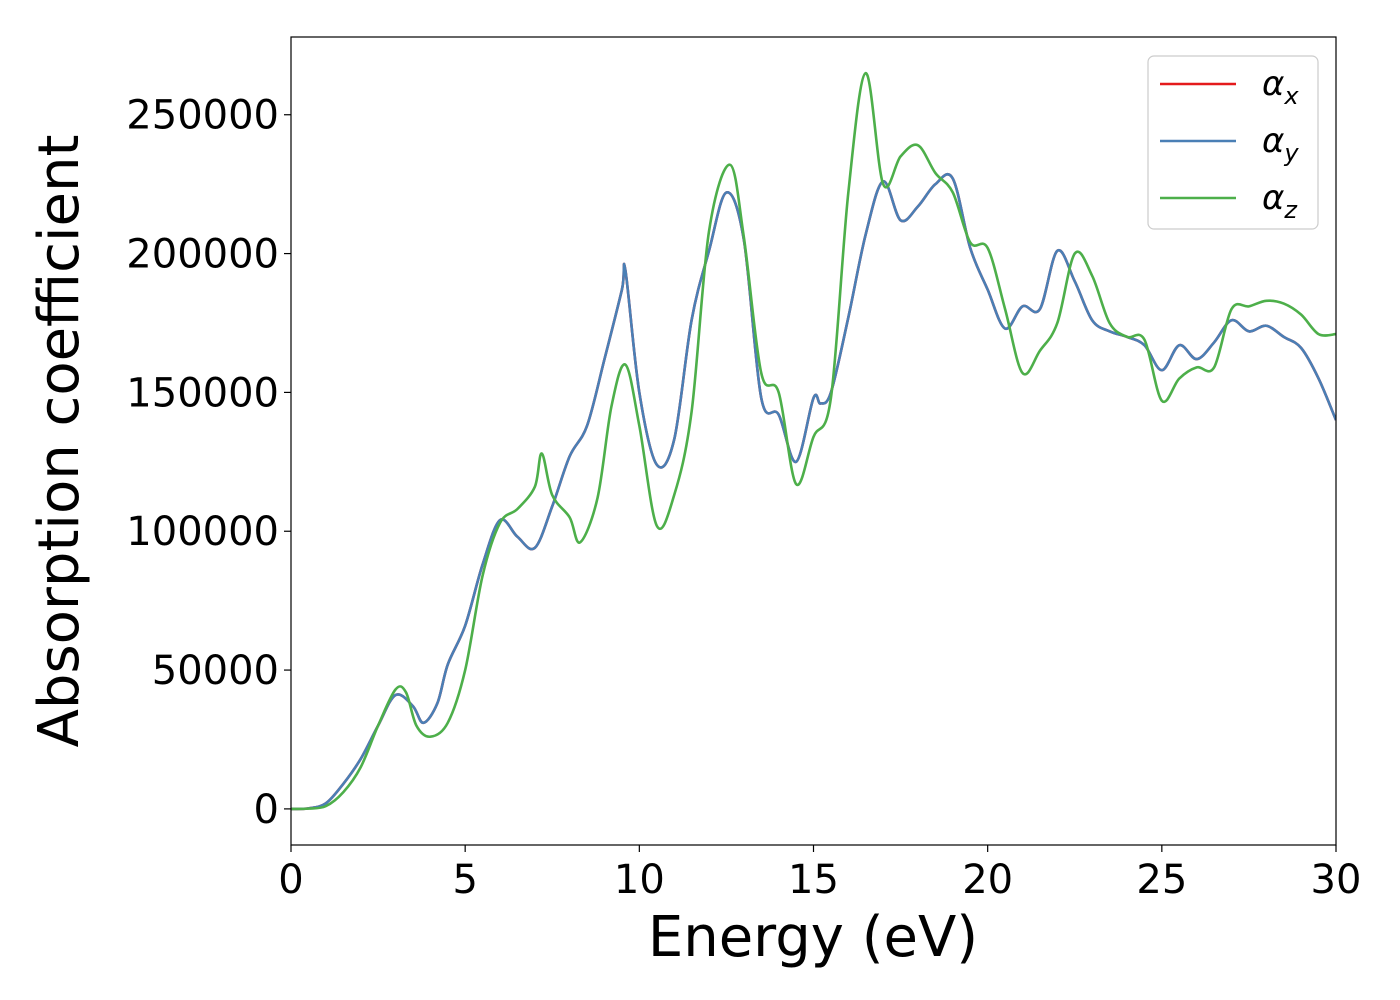 Image resolution: width=1400 pixels, height=1000 pixels. I want to click on x-tick-label: 15, so click(813, 880).